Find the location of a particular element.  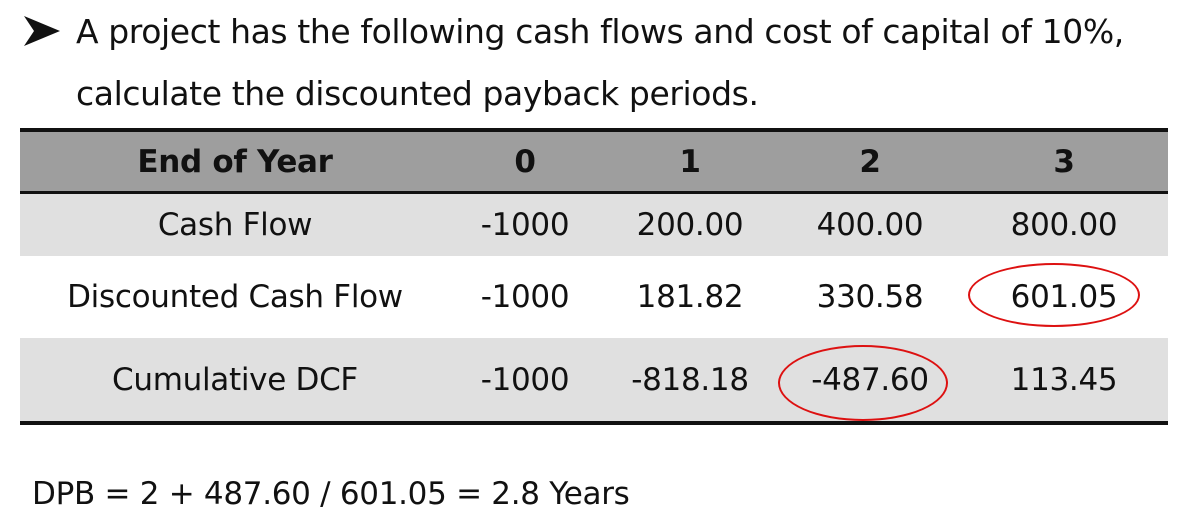

header-cell: 0 is located at coordinates (525, 161).